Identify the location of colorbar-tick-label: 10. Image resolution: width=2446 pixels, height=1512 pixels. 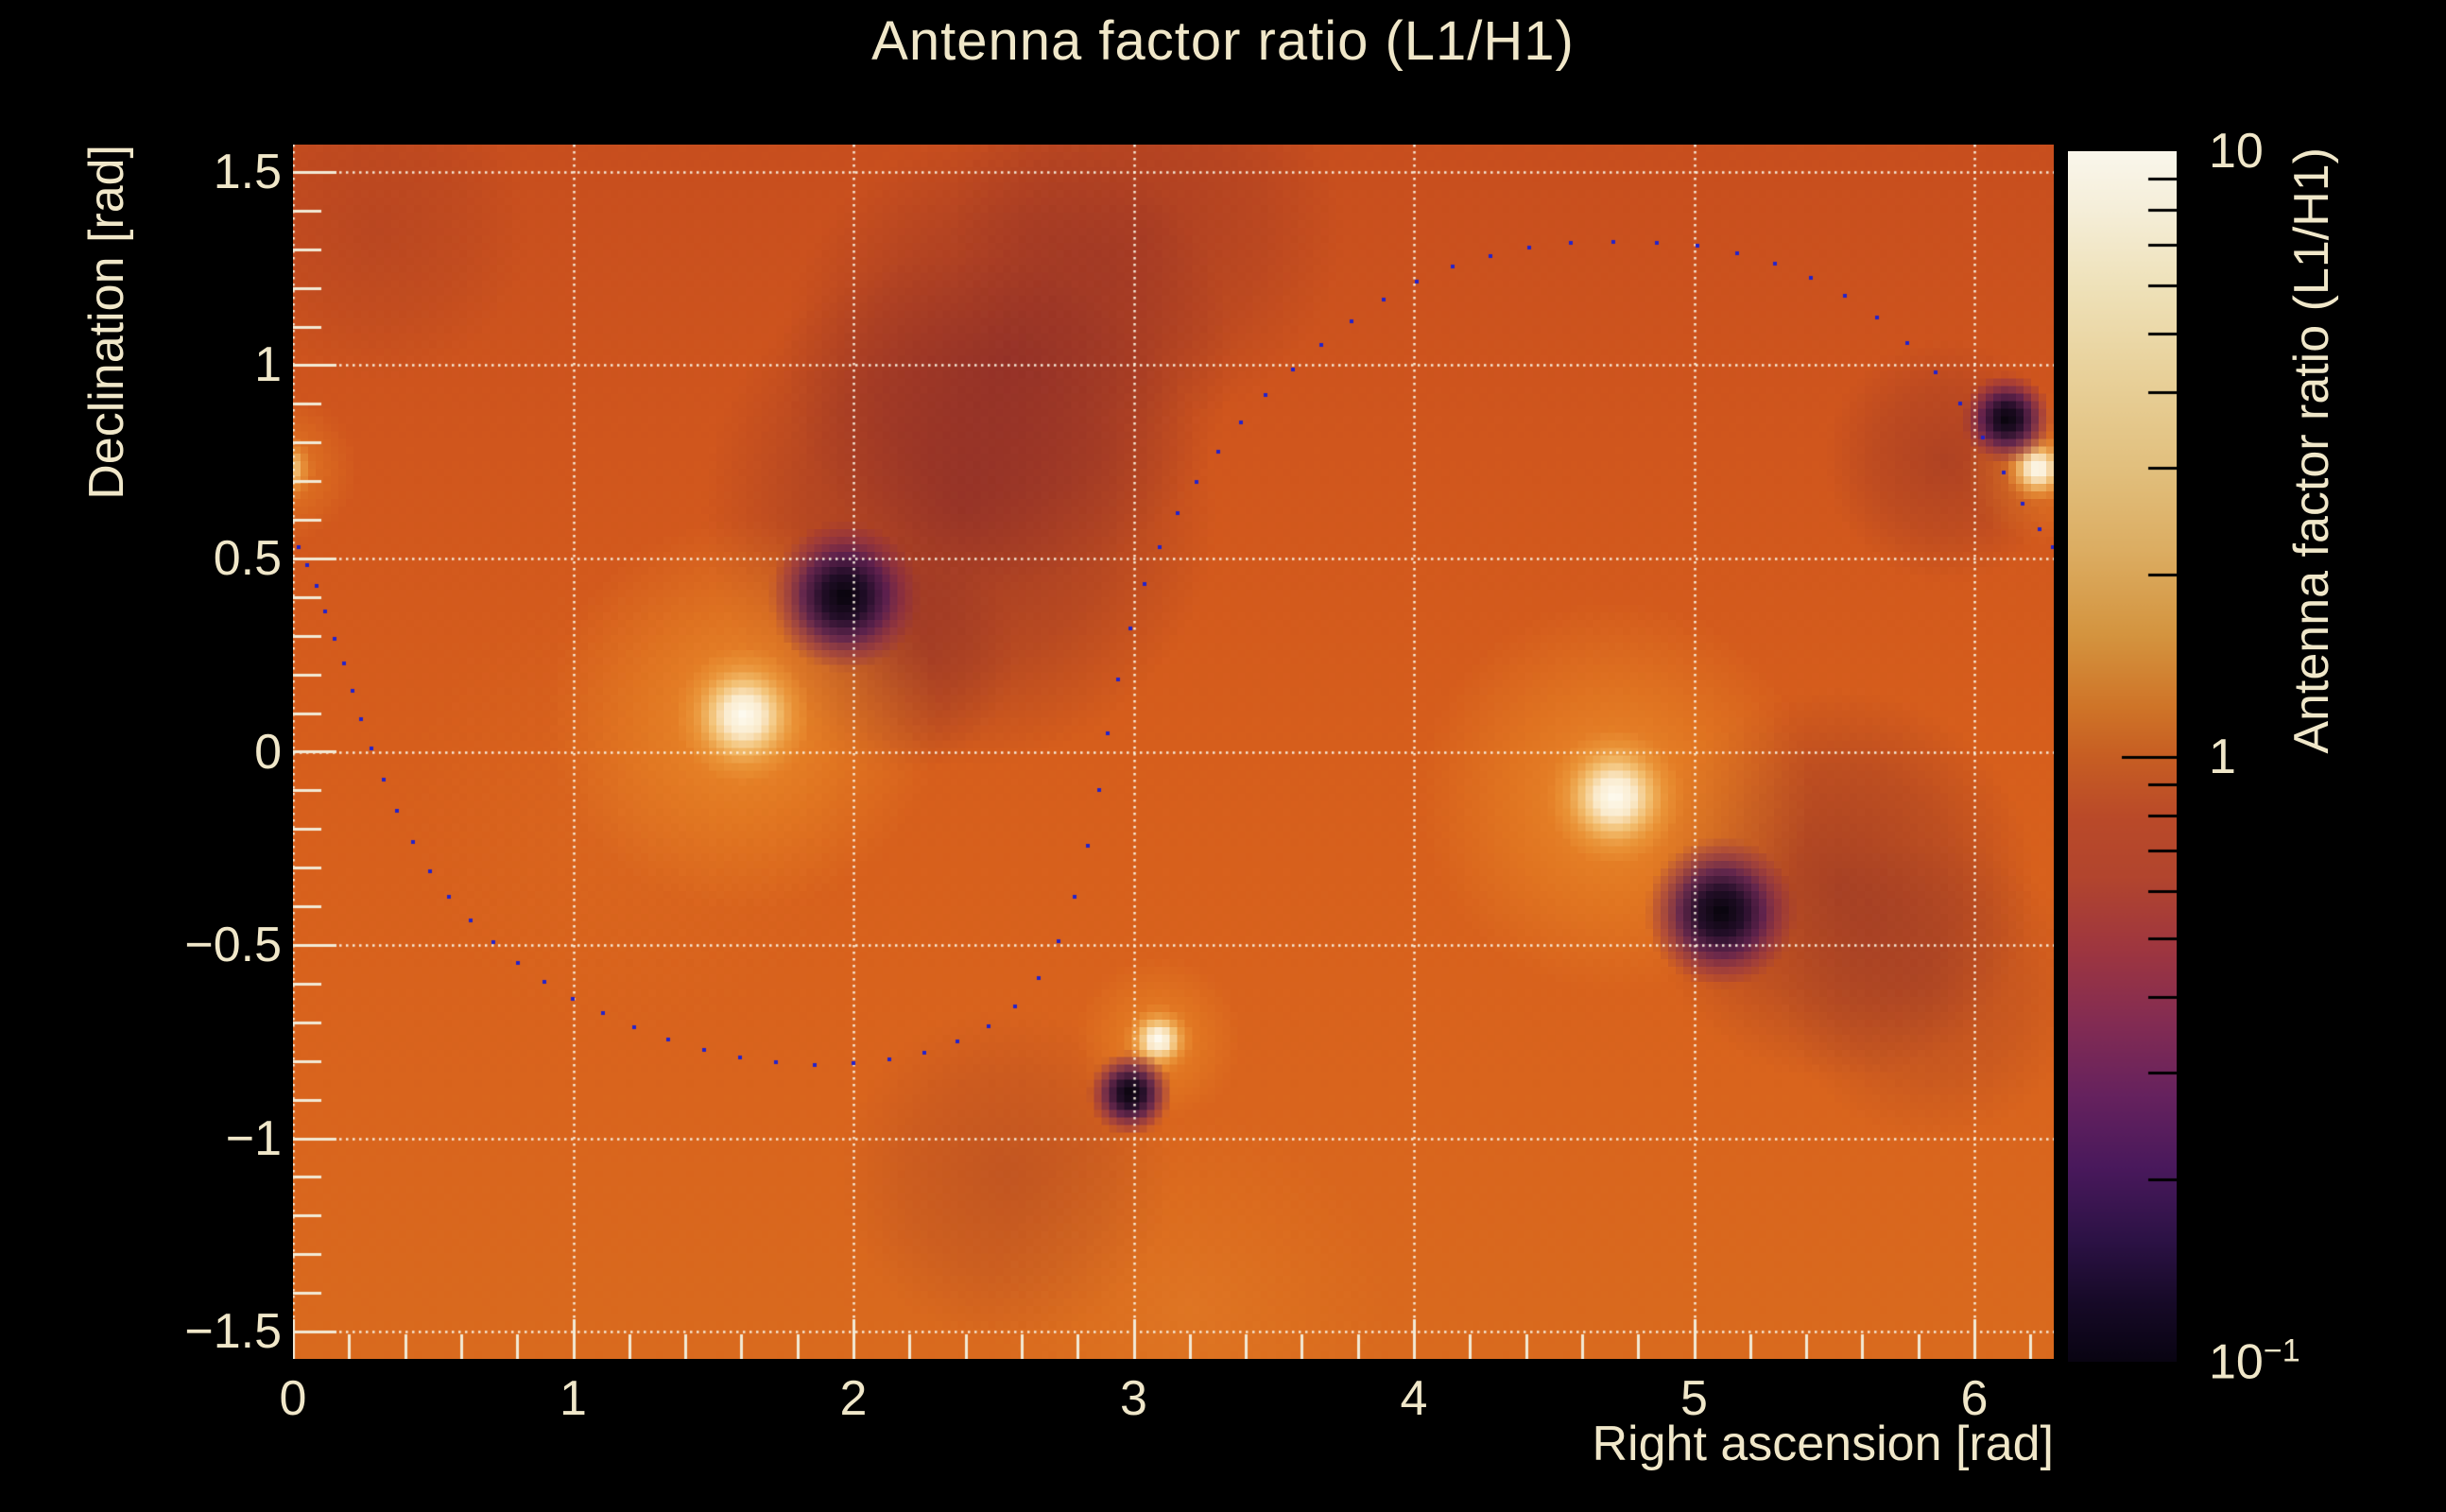
(2236, 151).